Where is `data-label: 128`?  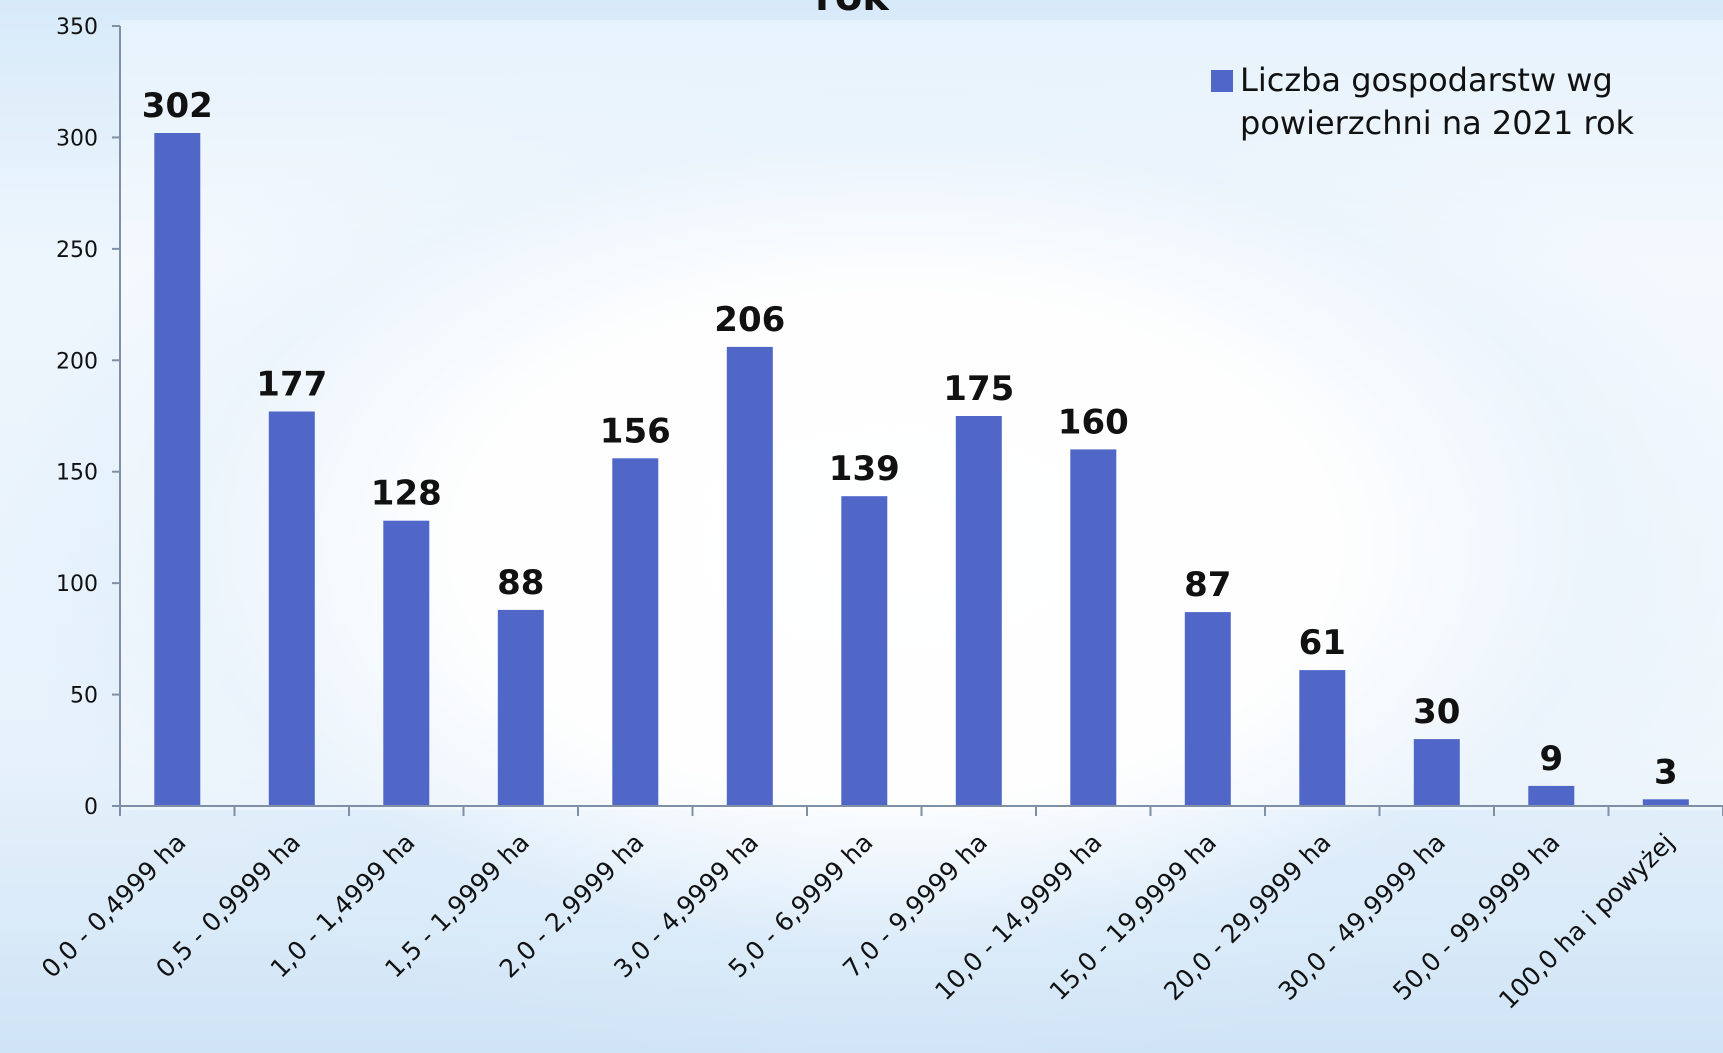
data-label: 128 is located at coordinates (406, 494).